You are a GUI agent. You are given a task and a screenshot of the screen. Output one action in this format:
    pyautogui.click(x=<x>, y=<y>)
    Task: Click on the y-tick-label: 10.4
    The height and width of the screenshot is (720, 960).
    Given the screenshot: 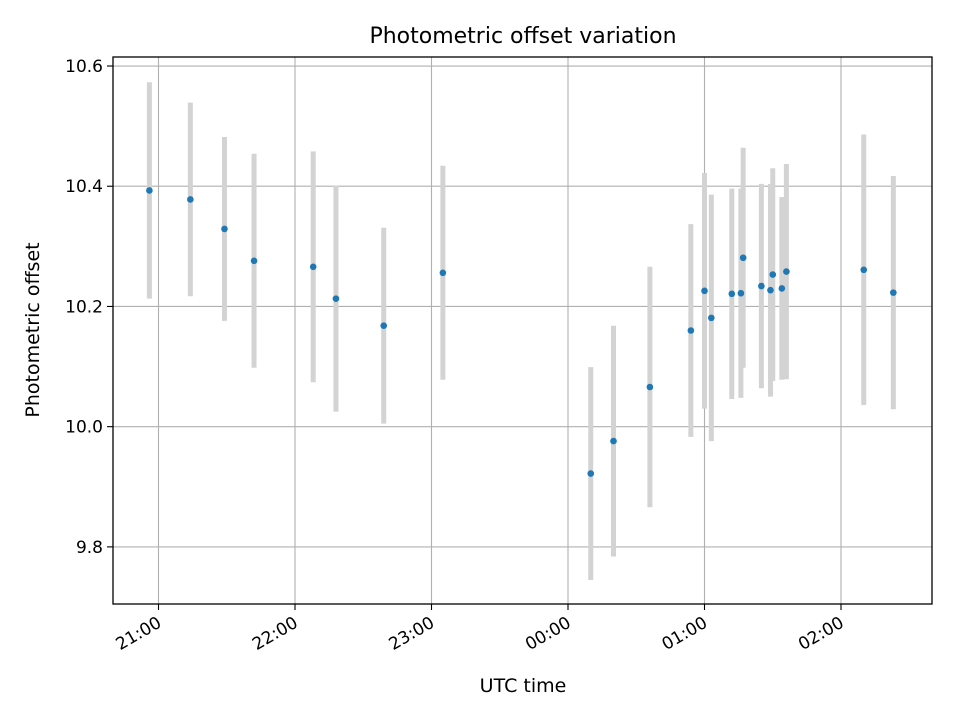 What is the action you would take?
    pyautogui.click(x=84, y=187)
    